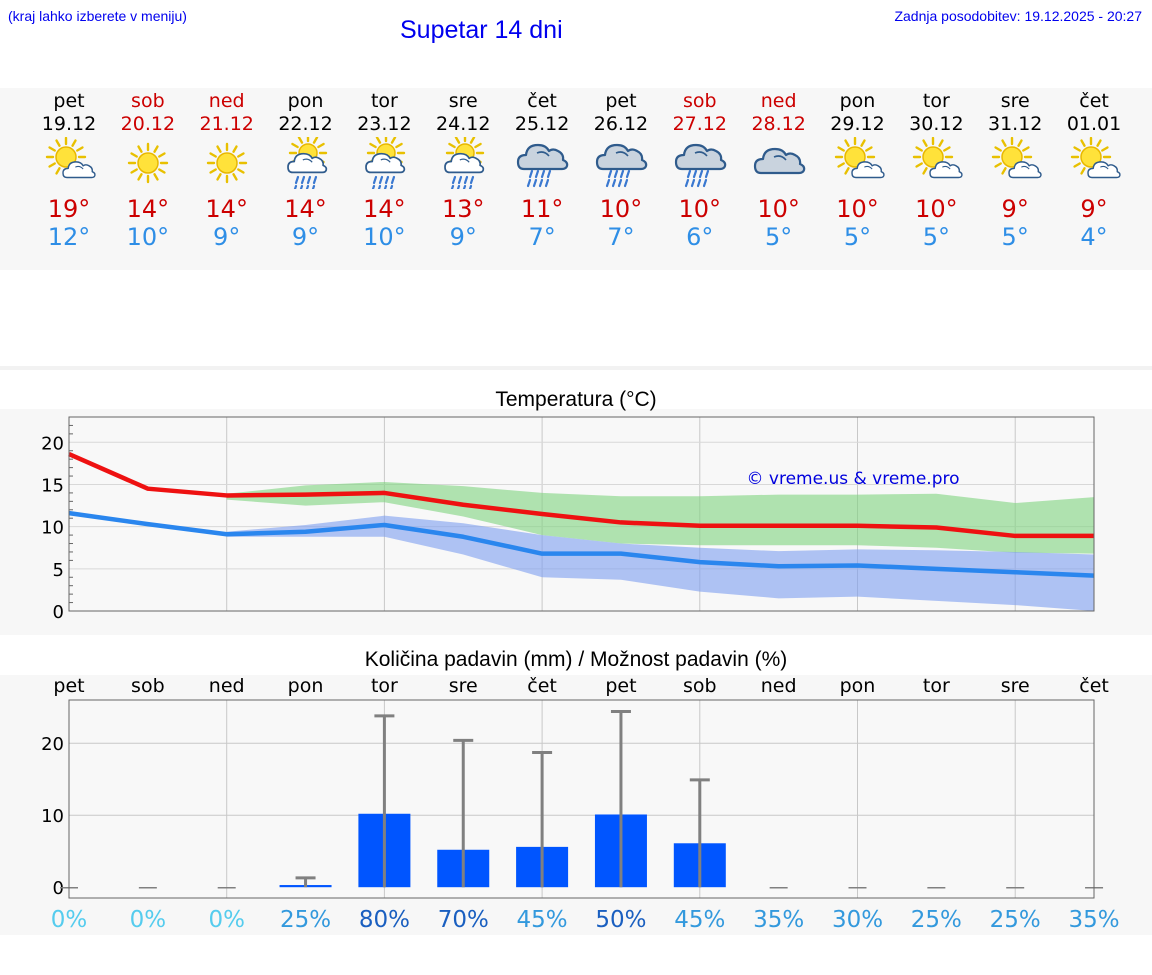 This screenshot has width=1152, height=975. I want to click on max-temp: 19°, so click(69, 209).